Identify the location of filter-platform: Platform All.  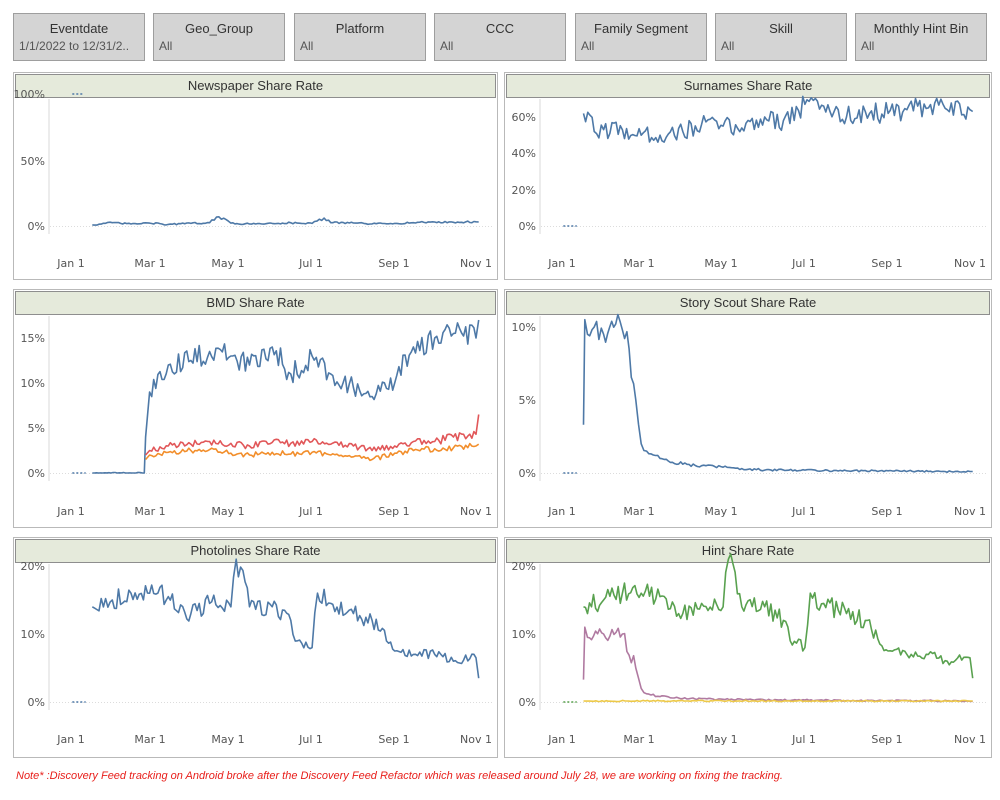
(360, 37).